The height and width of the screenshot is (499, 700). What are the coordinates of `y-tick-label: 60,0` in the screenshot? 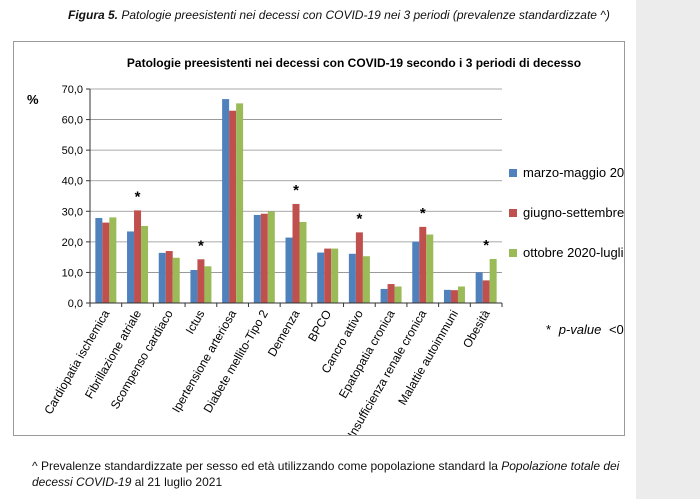 It's located at (72, 121).